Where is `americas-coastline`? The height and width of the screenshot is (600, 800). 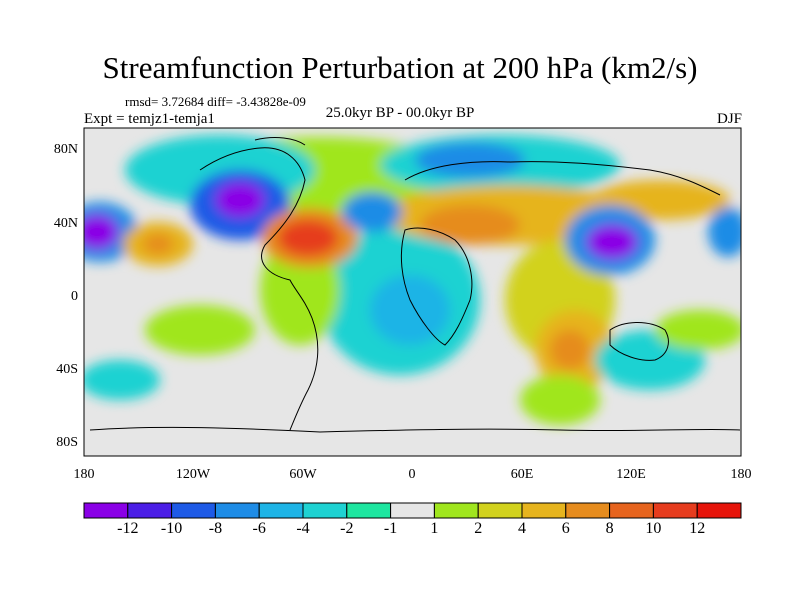 americas-coastline is located at coordinates (259, 289).